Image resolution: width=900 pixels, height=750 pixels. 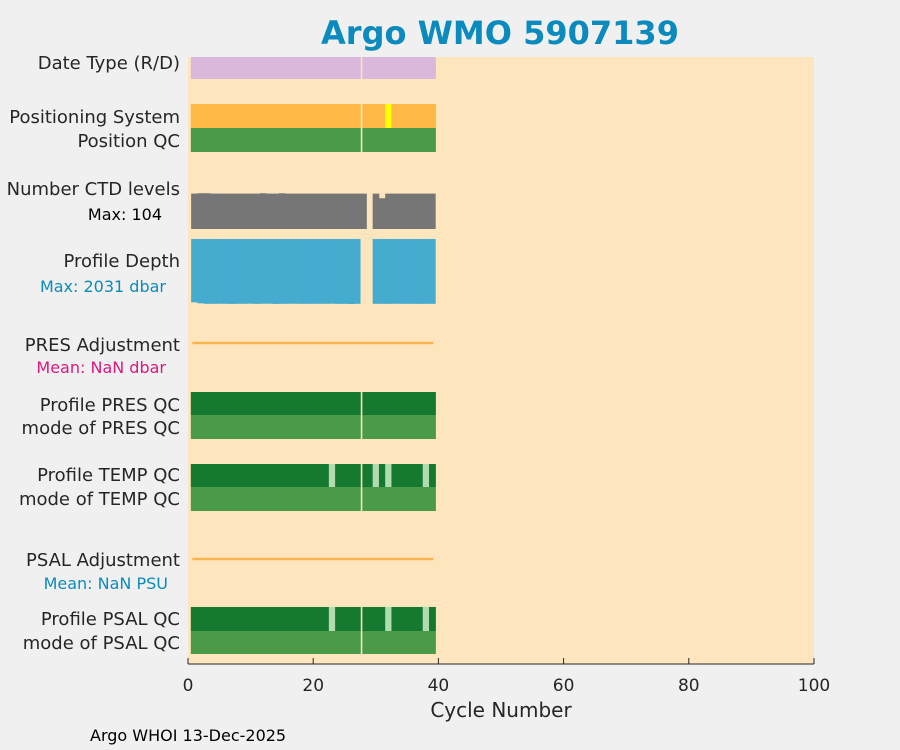 What do you see at coordinates (275, 140) in the screenshot?
I see `position-qc-bar-segment` at bounding box center [275, 140].